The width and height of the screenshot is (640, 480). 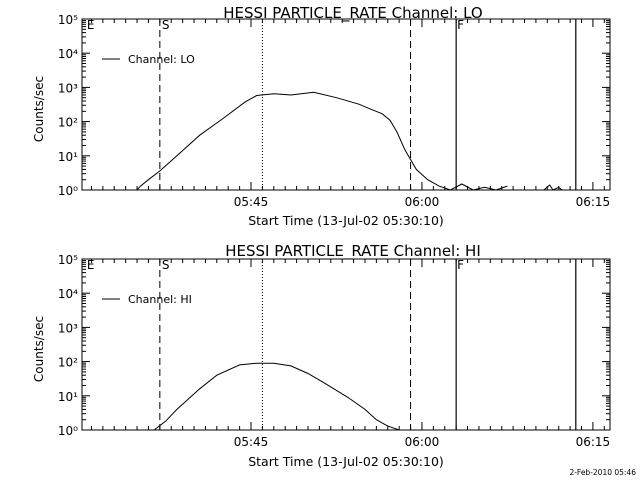 I want to click on legend-label: Channel: LO, so click(x=161, y=59).